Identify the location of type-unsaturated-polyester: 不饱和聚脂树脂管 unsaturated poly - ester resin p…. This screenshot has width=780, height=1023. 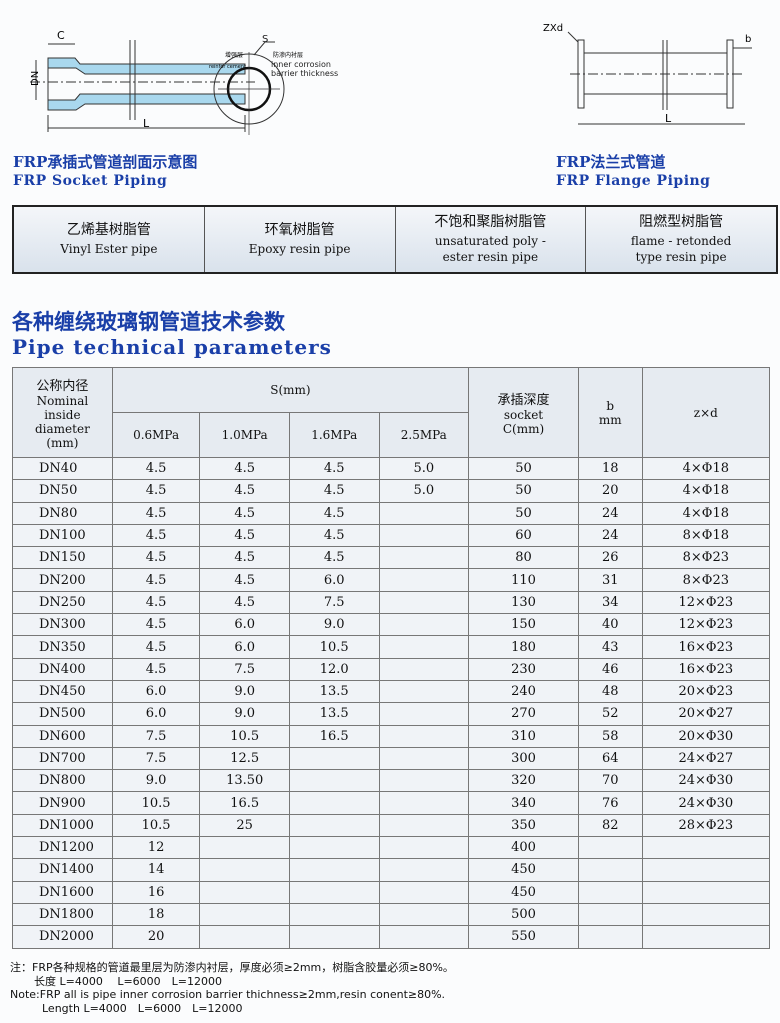
(491, 239).